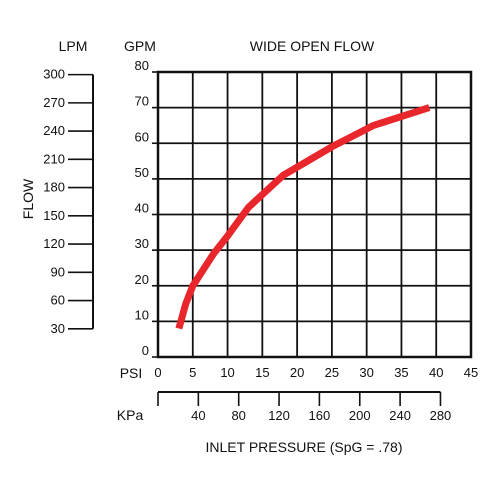  I want to click on kpa-tick-label: 120, so click(279, 415).